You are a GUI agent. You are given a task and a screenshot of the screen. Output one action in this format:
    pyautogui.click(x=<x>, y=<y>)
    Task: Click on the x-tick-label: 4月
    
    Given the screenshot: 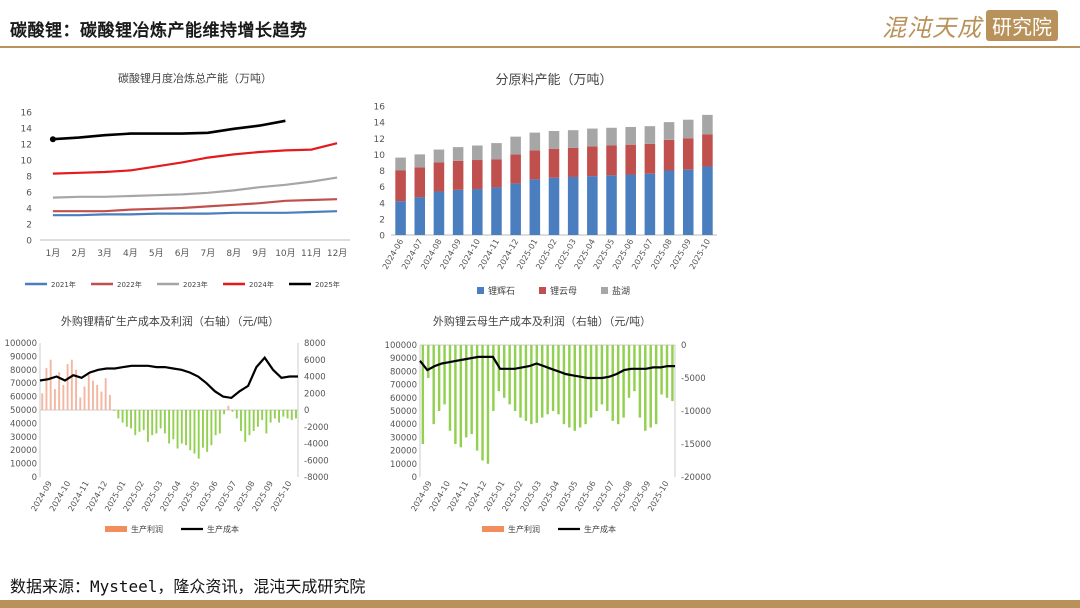 What is the action you would take?
    pyautogui.click(x=130, y=253)
    